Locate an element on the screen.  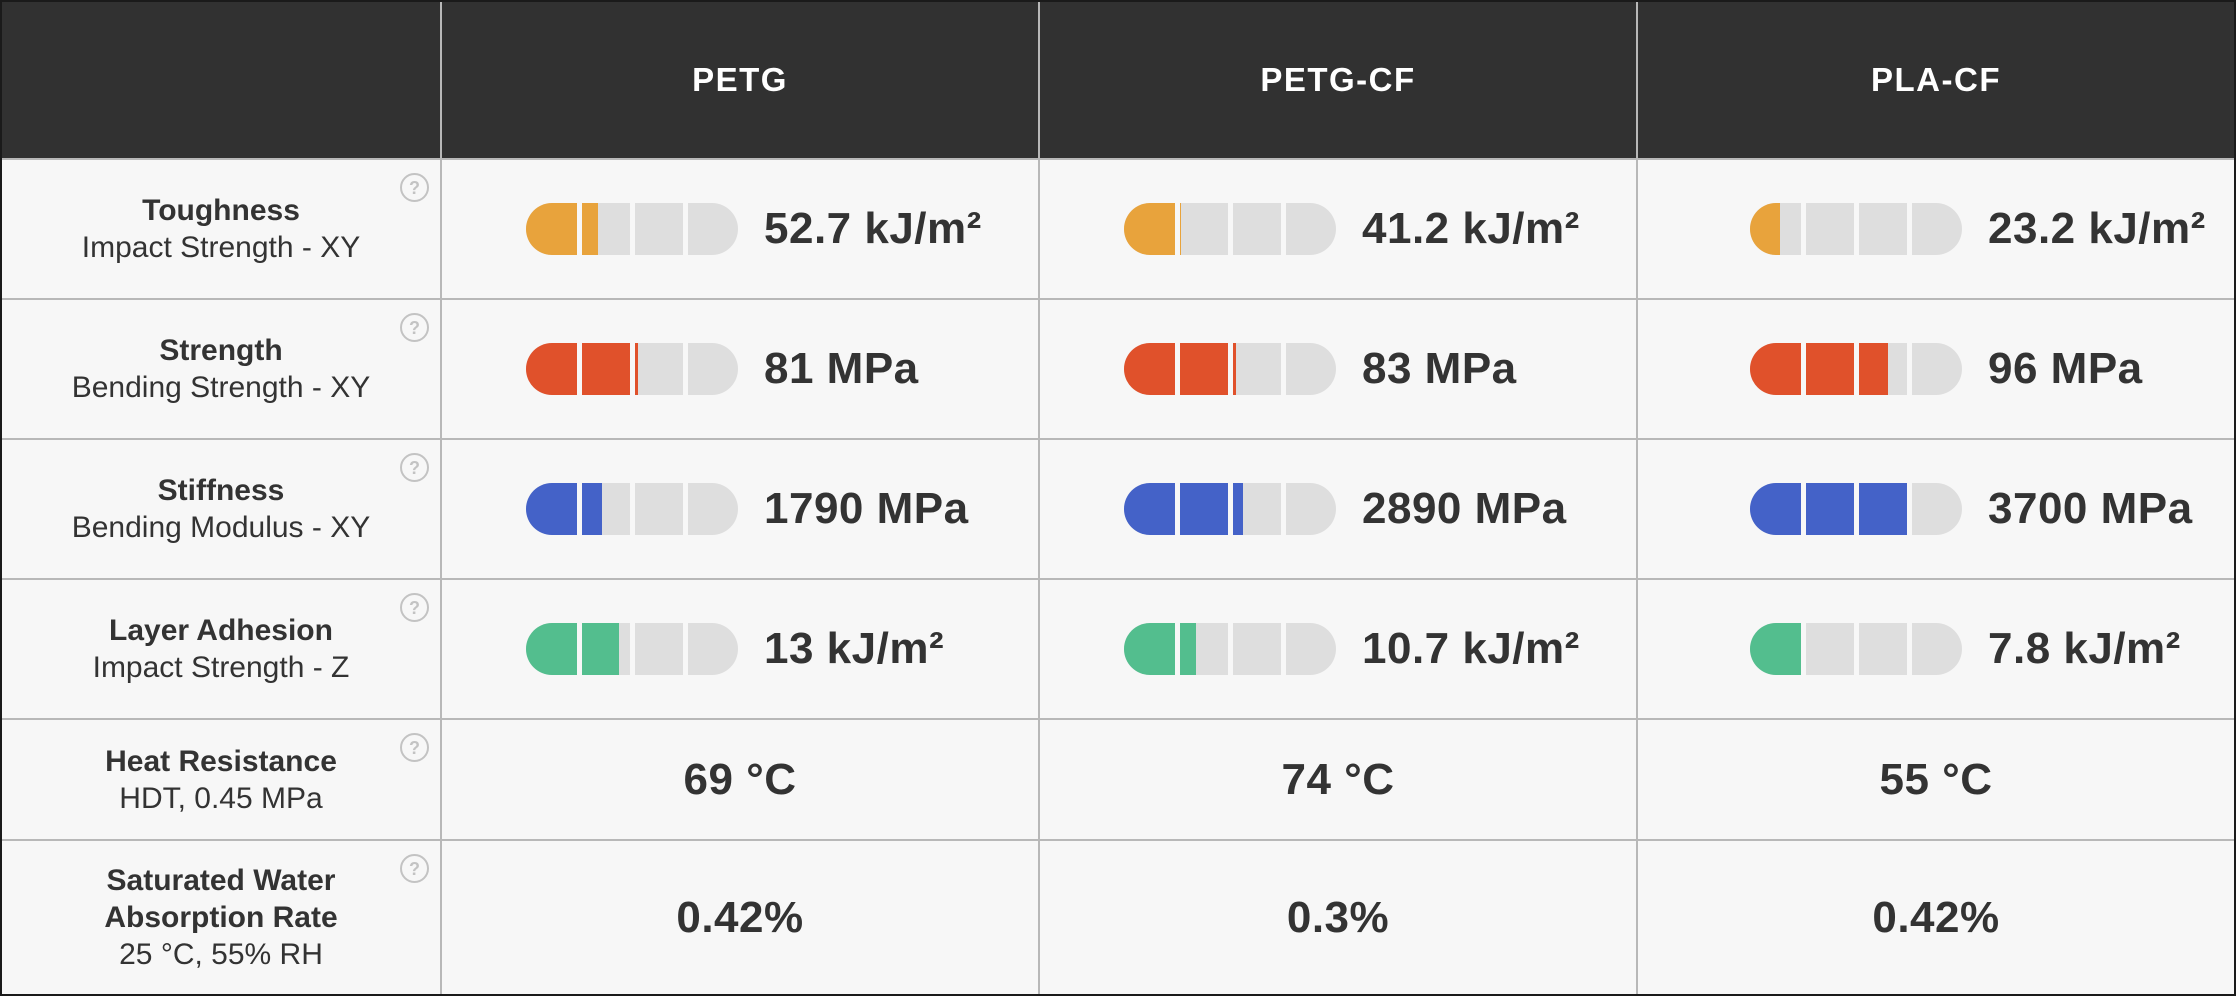
toughness-pla-cf-cell: 23.2 kJ/m² is located at coordinates (1936, 229).